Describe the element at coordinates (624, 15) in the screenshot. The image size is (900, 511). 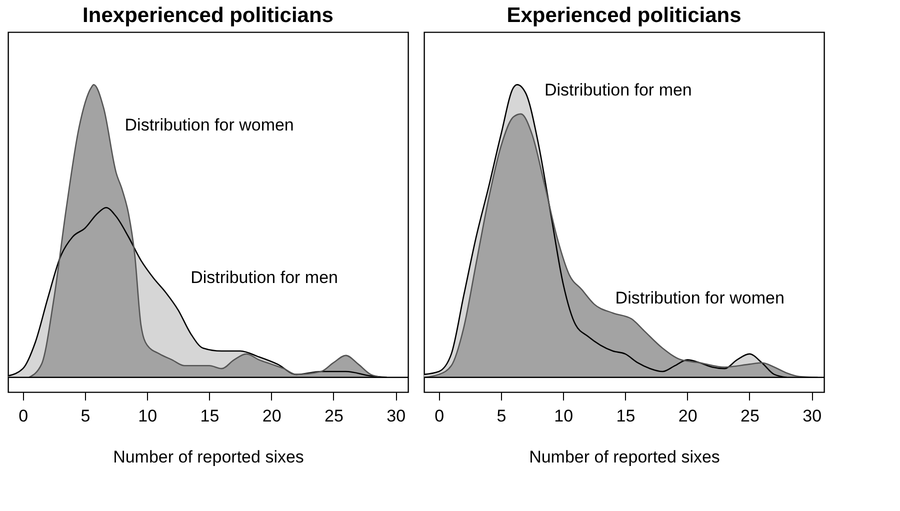
I see `chart-title: Experienced politicians` at that location.